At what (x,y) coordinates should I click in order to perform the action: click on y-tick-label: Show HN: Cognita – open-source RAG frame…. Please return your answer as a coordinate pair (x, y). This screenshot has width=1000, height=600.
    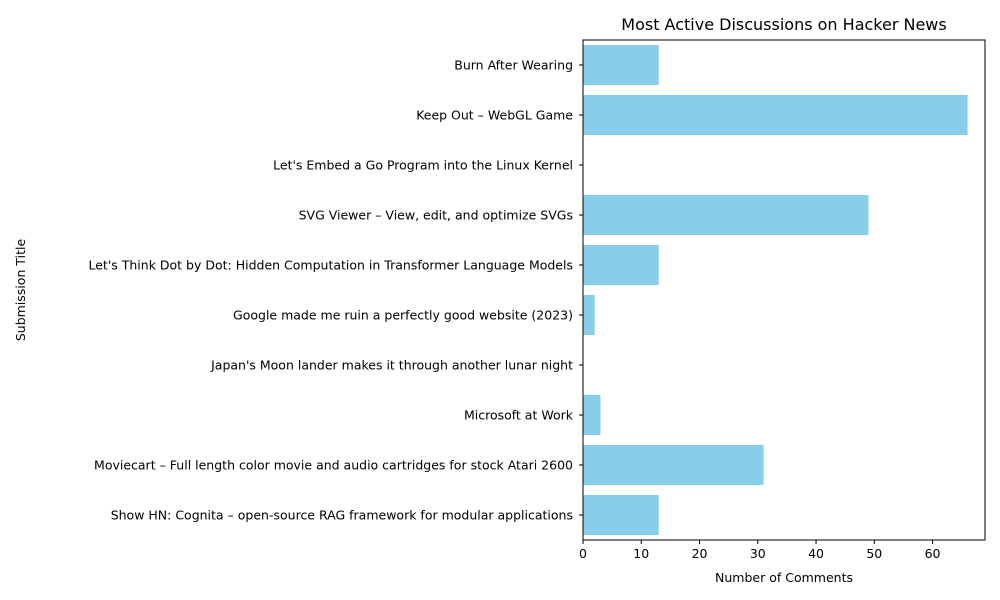
    Looking at the image, I should click on (342, 515).